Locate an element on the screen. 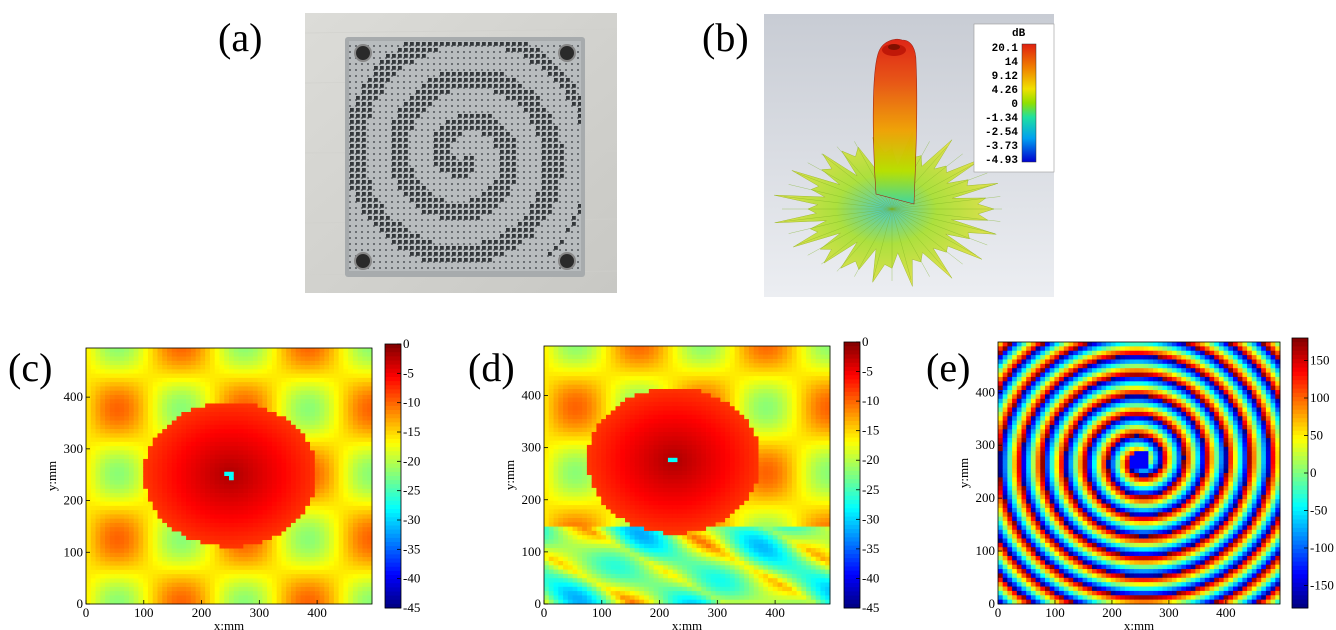  legend-tick-label: 14 is located at coordinates (1012, 63).